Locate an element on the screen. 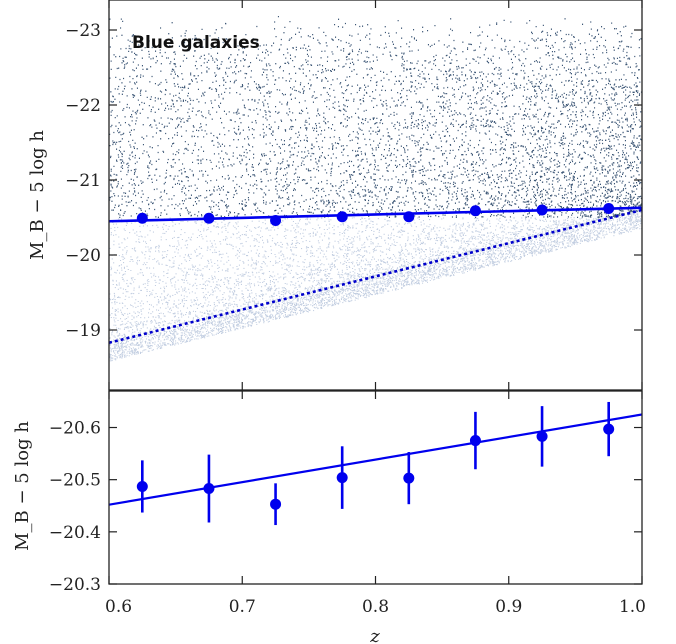 The image size is (676, 644). x-tick-label: 0.6 is located at coordinates (118, 607).